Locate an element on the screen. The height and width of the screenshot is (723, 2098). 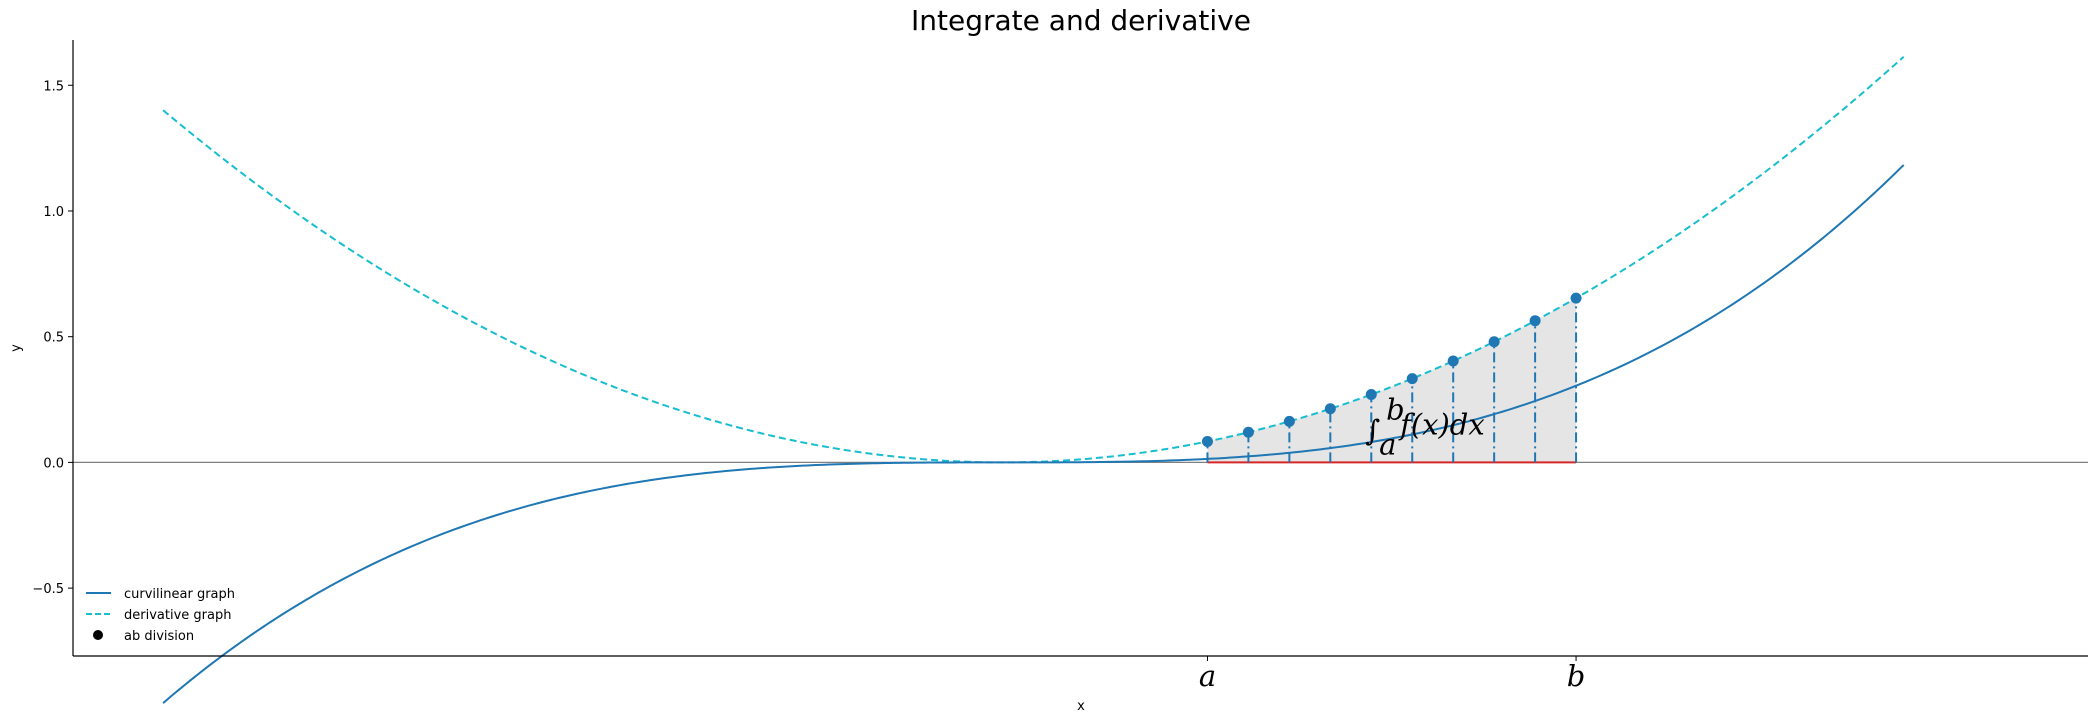
legend-label-ab-division: ab division is located at coordinates (159, 636).